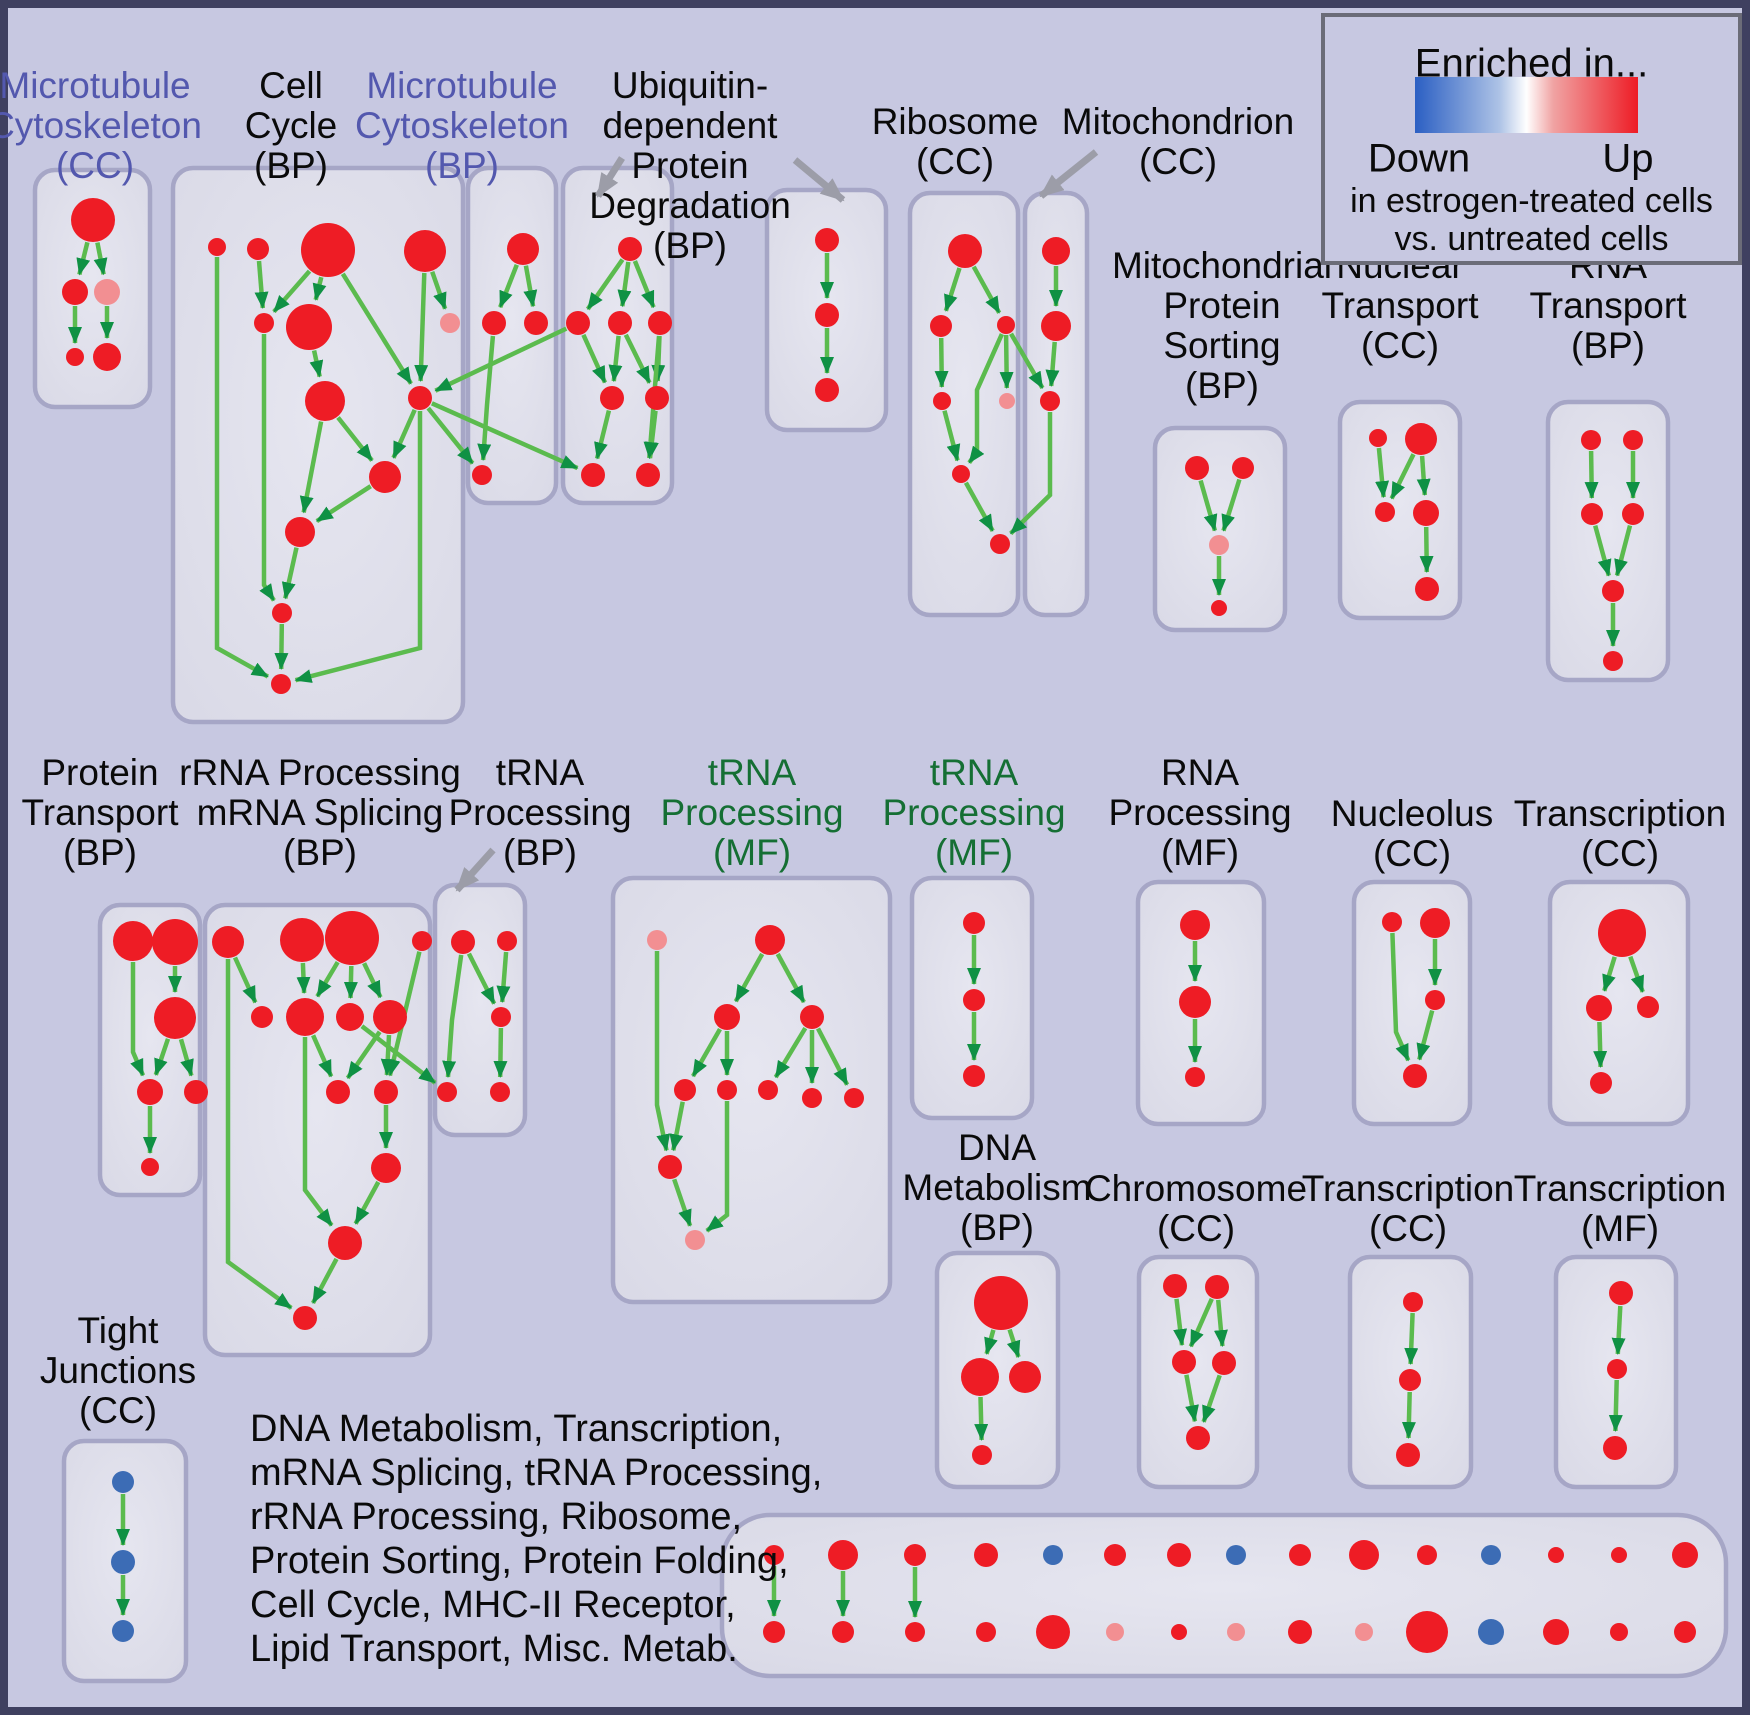  What do you see at coordinates (317, 1130) in the screenshot?
I see `cluster-box-rrna-processing-mrna-splicing-bp` at bounding box center [317, 1130].